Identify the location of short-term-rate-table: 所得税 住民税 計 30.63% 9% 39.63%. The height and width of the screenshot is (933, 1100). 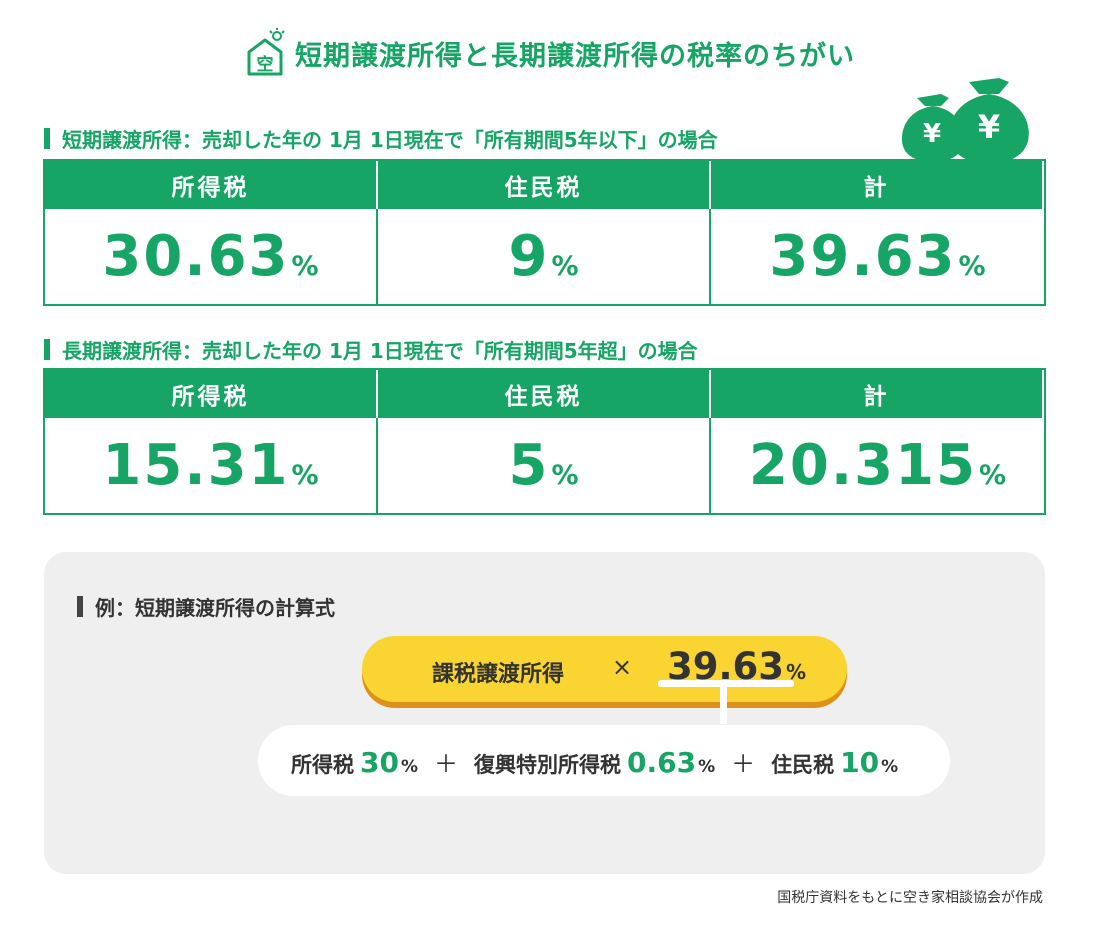
(544, 232).